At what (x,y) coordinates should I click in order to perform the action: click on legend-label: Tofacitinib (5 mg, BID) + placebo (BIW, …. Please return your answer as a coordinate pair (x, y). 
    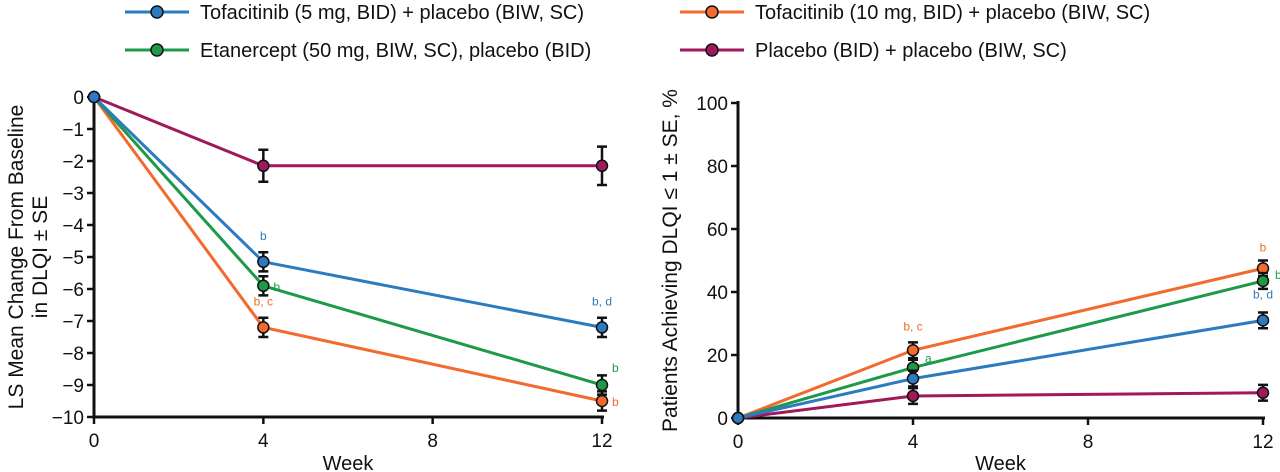
    Looking at the image, I should click on (392, 13).